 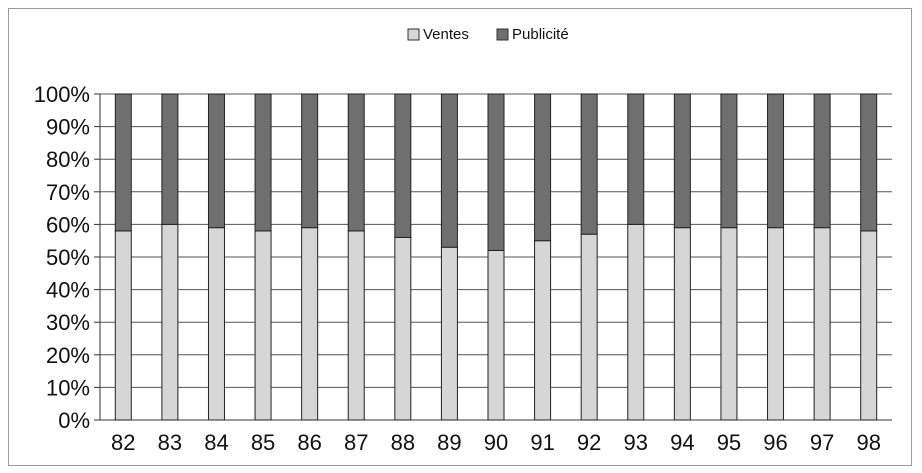 What do you see at coordinates (403, 442) in the screenshot?
I see `x-tick-label: 88` at bounding box center [403, 442].